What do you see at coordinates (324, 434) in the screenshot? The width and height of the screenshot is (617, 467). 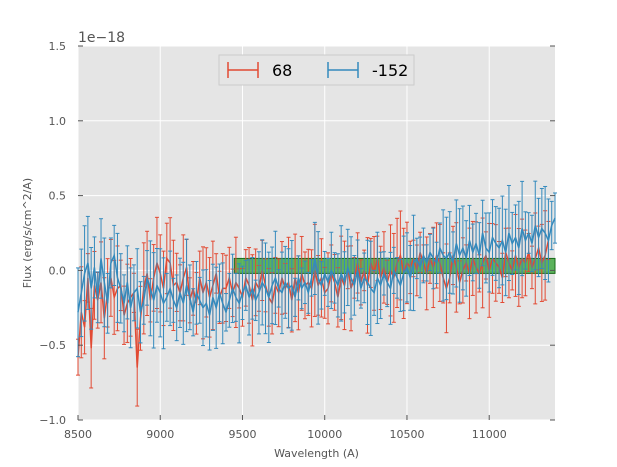 I see `x-tick-label-3: 10000` at bounding box center [324, 434].